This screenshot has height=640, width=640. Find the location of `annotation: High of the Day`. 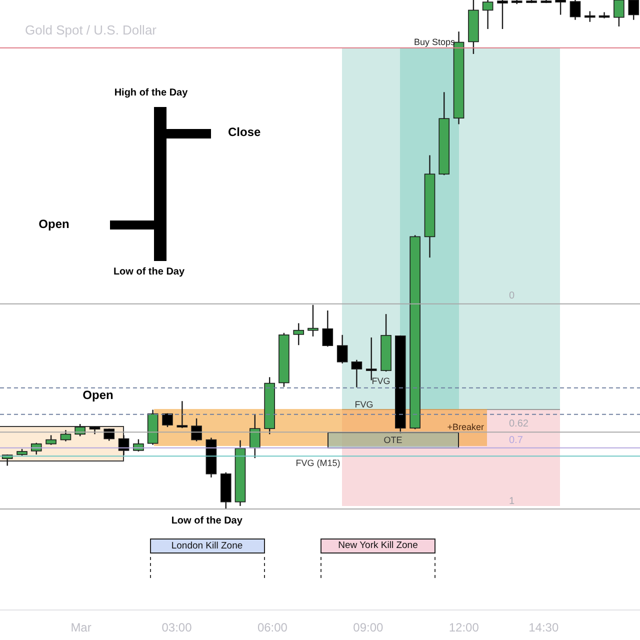

annotation: High of the Day is located at coordinates (151, 93).